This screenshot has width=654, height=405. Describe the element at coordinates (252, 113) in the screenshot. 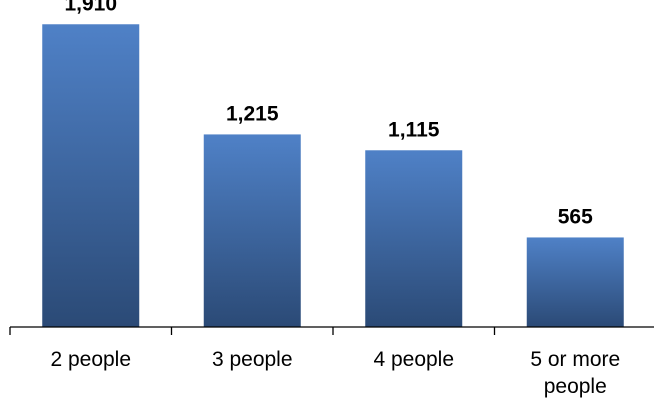

I see `bar-value-label: 1,215` at that location.